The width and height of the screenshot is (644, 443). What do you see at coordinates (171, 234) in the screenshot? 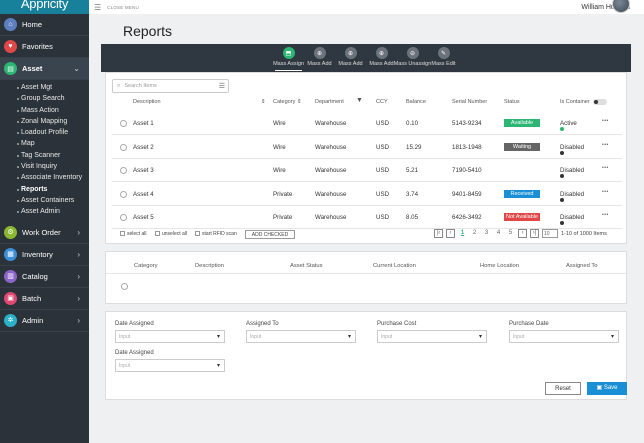
I see `unselect-all-button: unselect all` at bounding box center [171, 234].